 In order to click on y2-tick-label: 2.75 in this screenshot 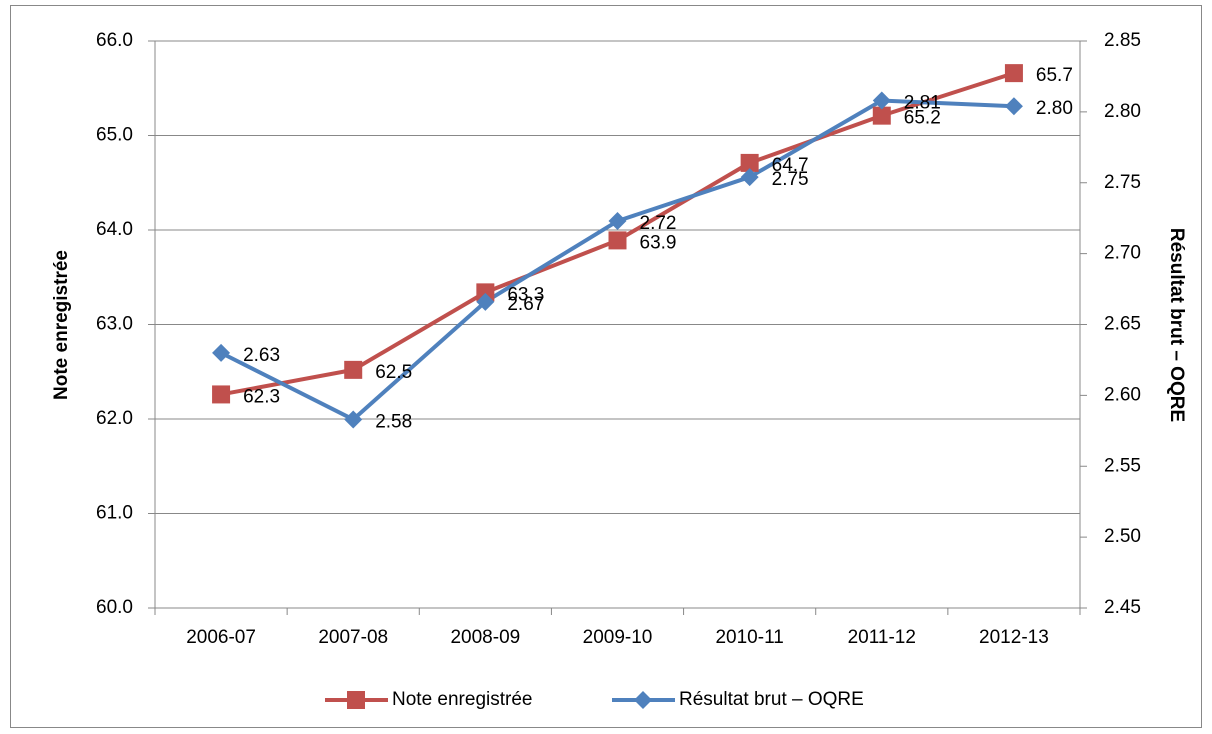, I will do `click(1122, 182)`.